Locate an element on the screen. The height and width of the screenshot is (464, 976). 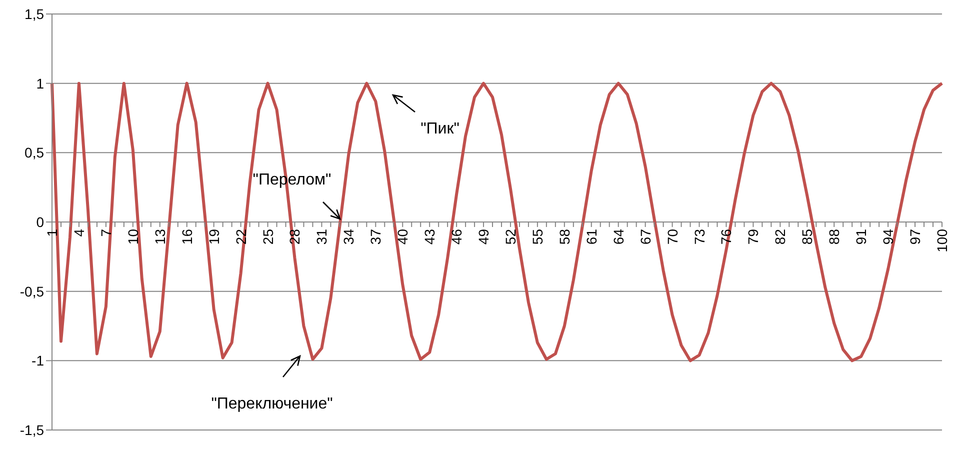
x-tick-label: 73 is located at coordinates (699, 236).